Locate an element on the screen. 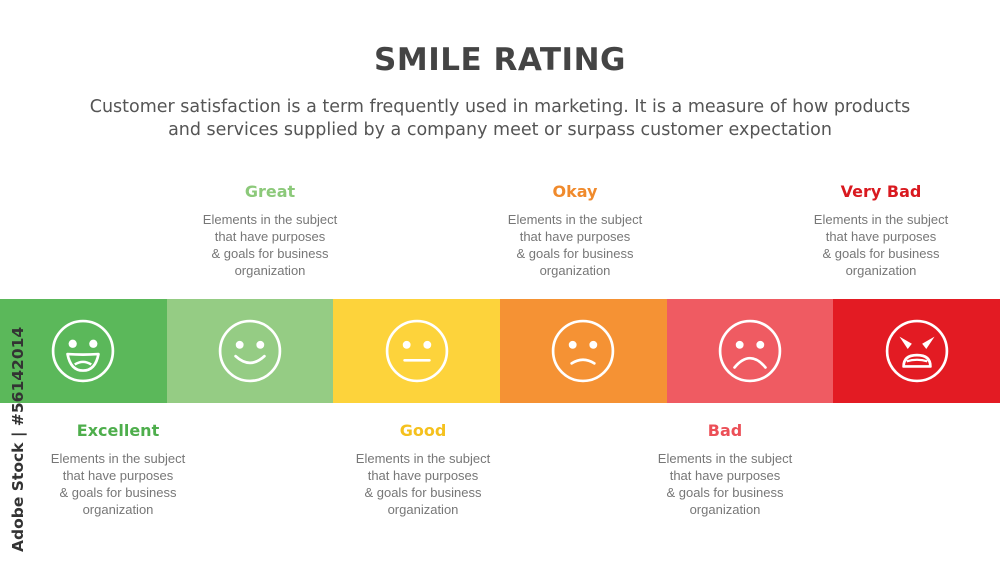 The width and height of the screenshot is (1000, 563). page-title: SMILE RATING is located at coordinates (500, 60).